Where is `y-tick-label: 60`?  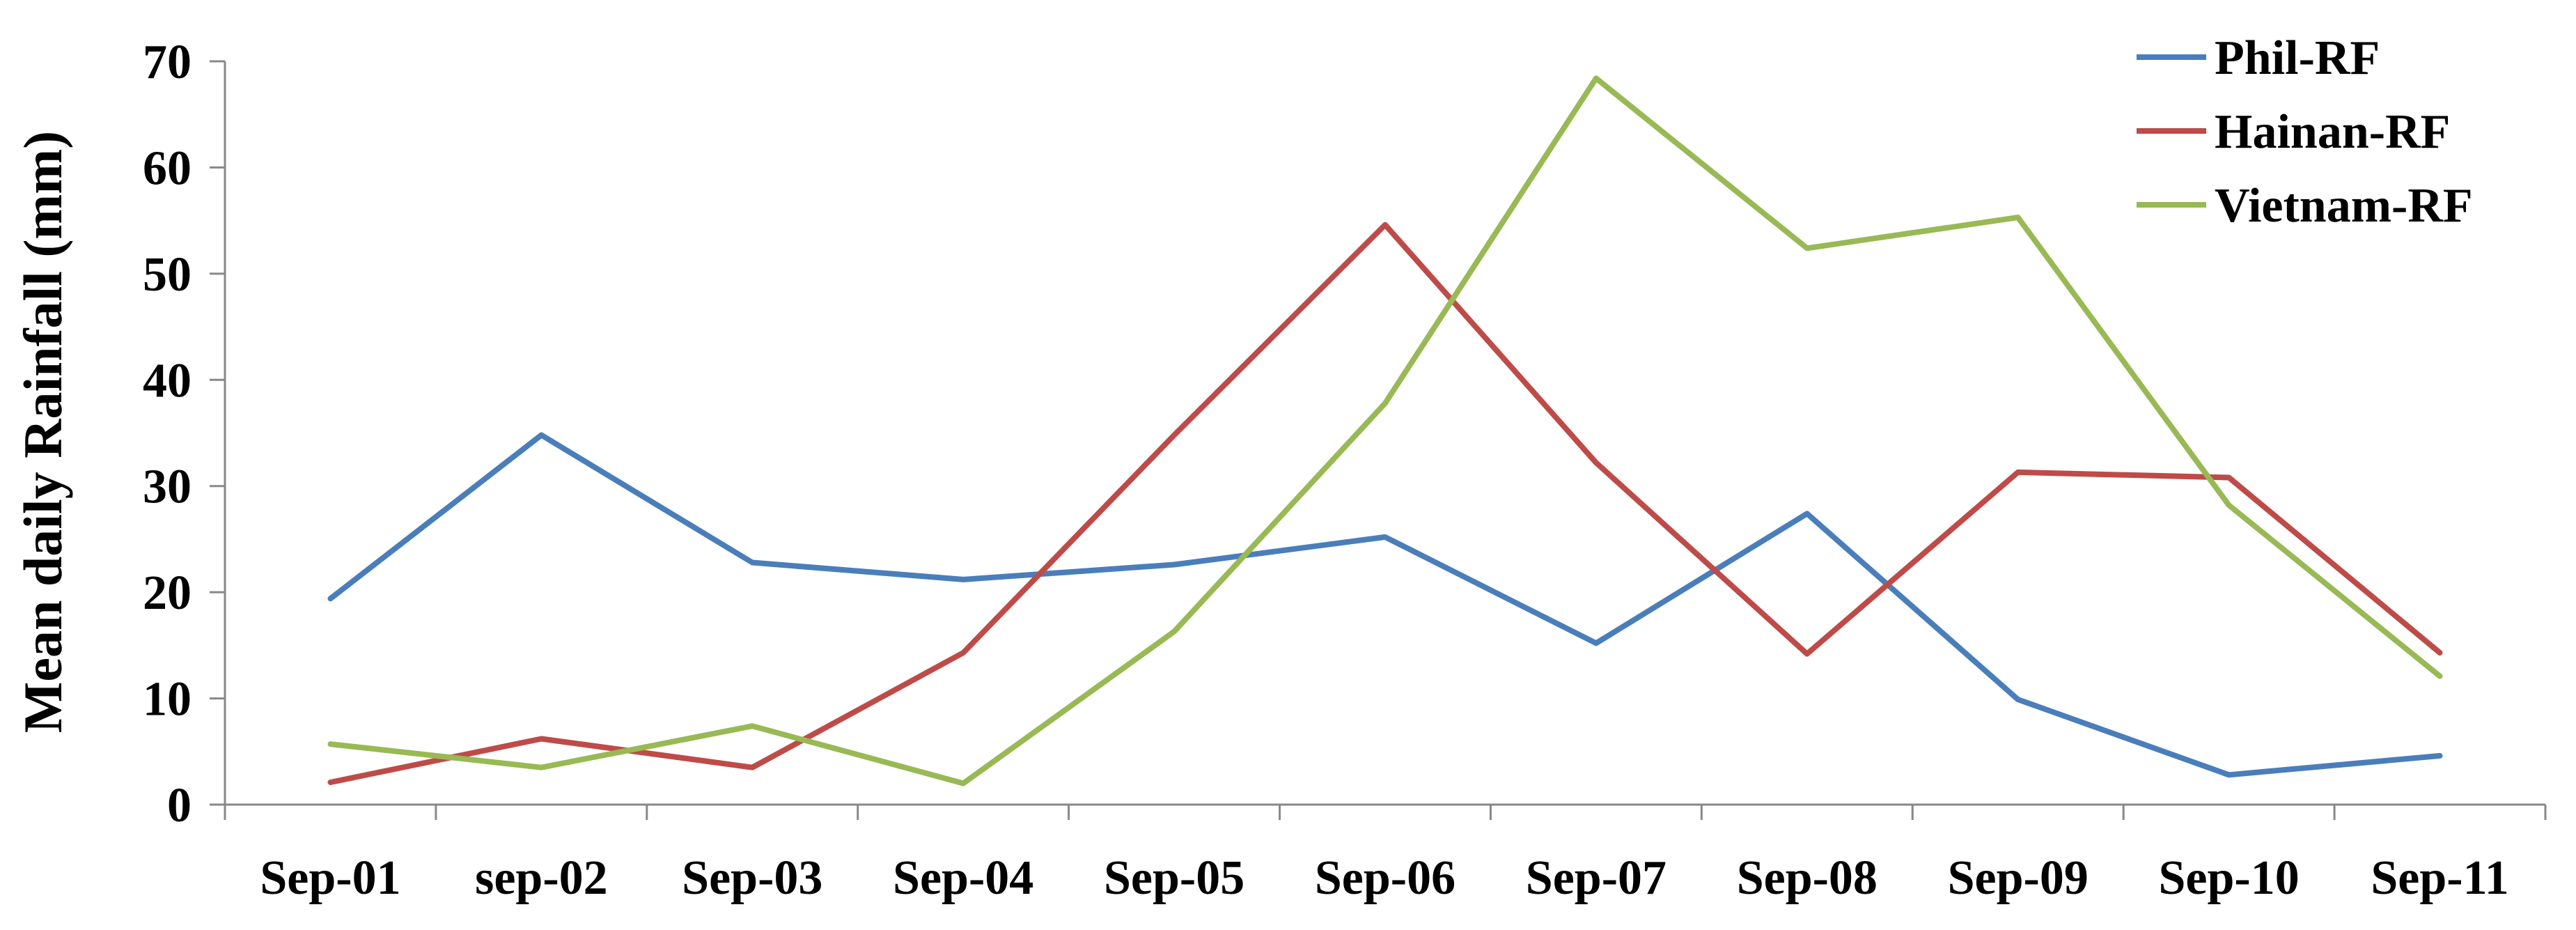
y-tick-label: 60 is located at coordinates (167, 168).